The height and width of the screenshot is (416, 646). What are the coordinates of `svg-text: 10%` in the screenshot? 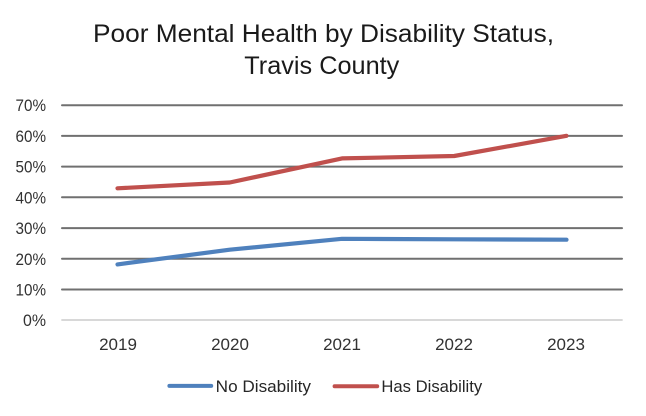 It's located at (31, 290).